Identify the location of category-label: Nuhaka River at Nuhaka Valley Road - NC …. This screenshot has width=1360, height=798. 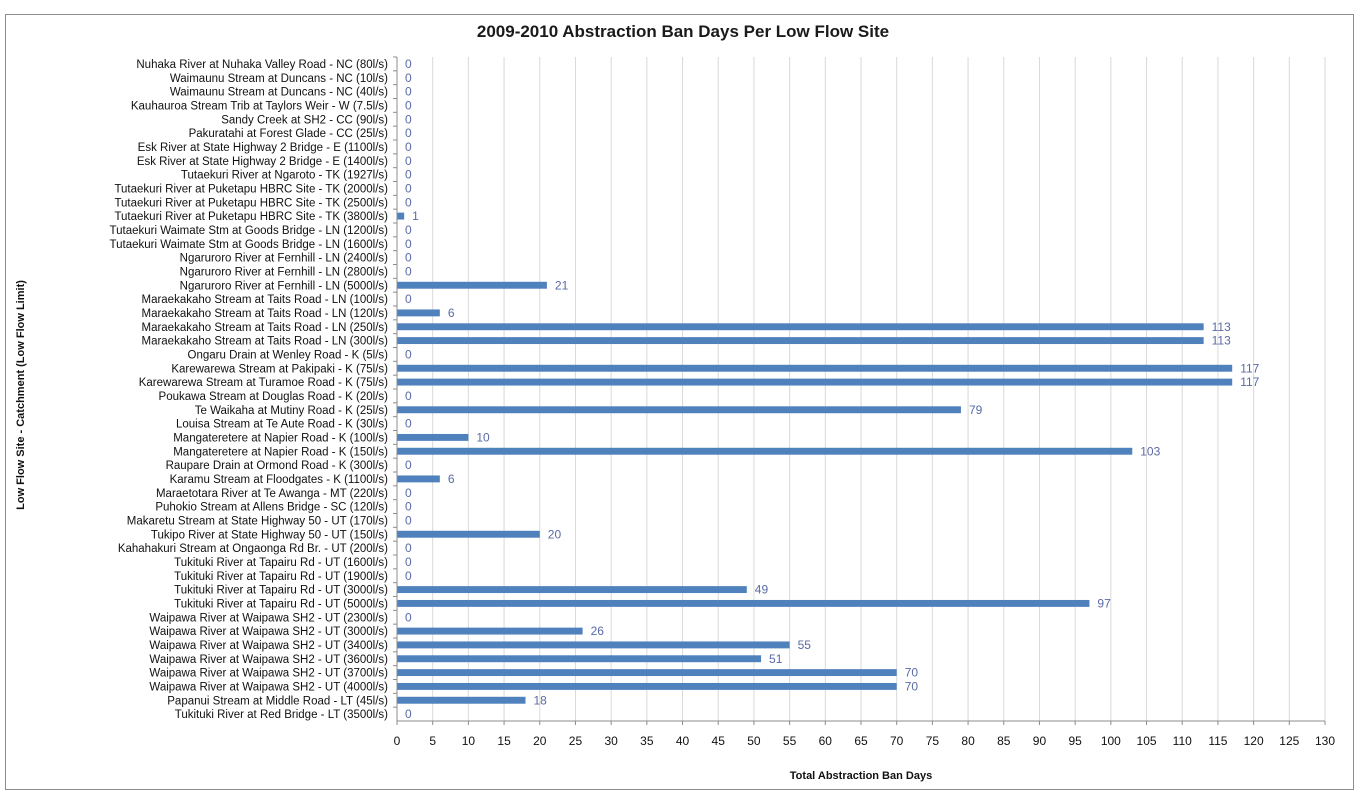
(262, 65).